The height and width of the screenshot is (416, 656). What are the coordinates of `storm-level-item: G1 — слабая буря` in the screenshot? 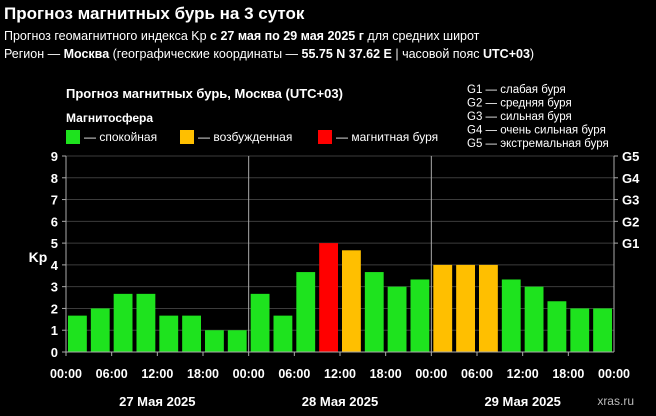 It's located at (516, 90).